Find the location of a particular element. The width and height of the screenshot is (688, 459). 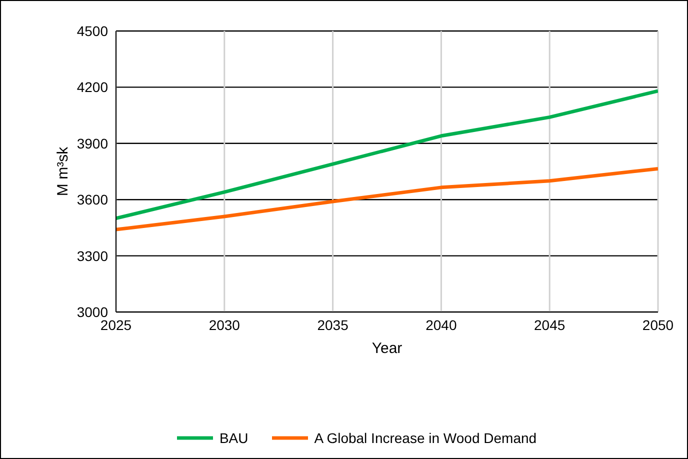

y-tick-label: 3900 is located at coordinates (92, 143).